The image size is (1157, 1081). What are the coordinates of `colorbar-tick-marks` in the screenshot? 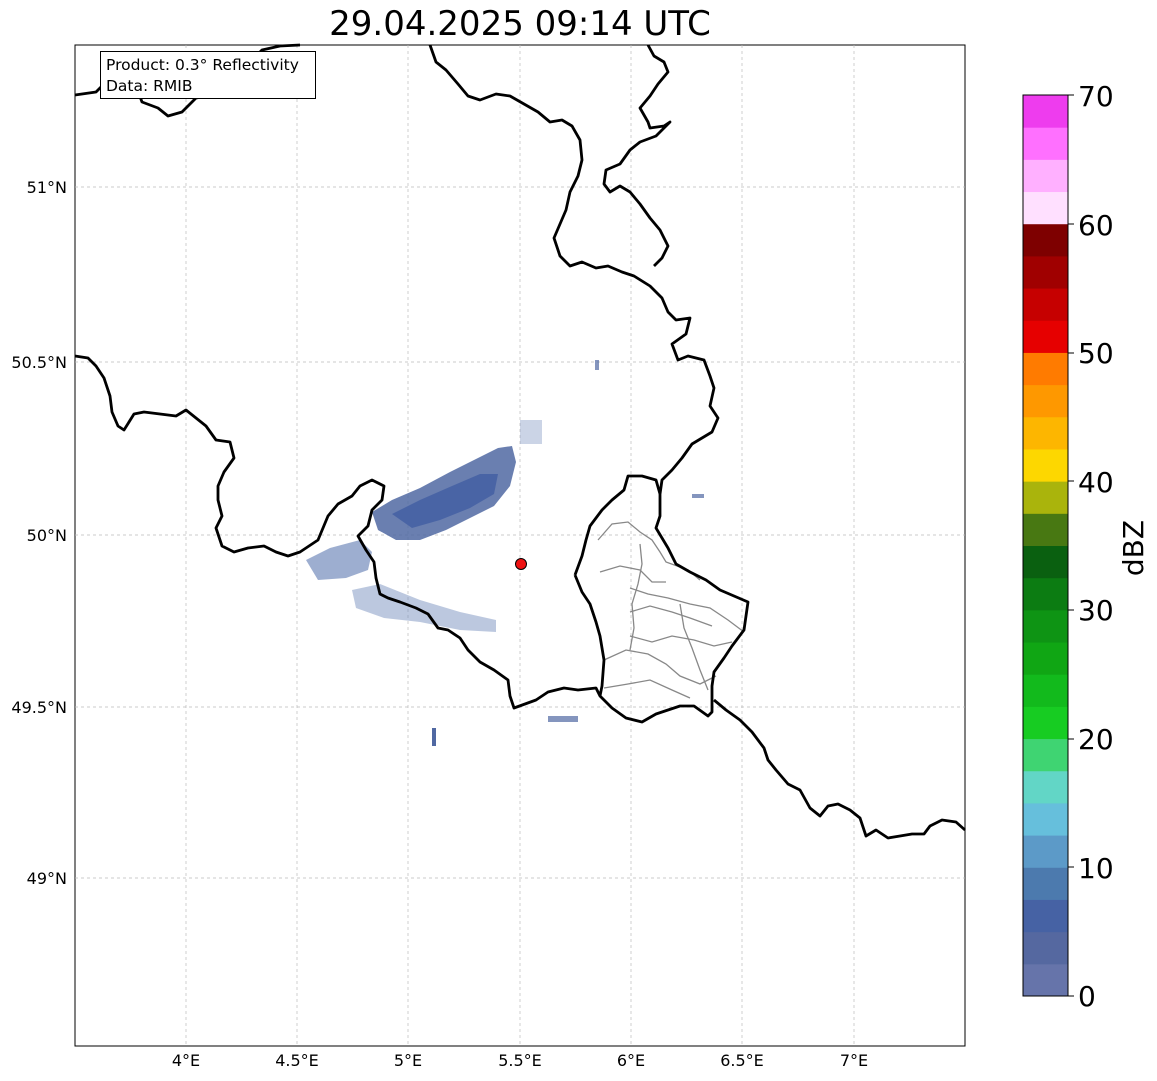 It's located at (1071, 545).